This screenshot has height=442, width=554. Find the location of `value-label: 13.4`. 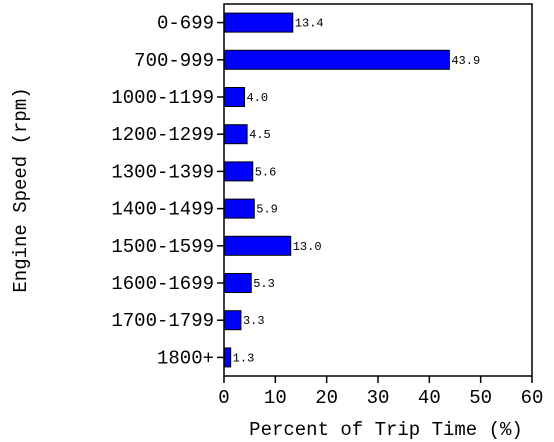

value-label: 13.4 is located at coordinates (309, 24).